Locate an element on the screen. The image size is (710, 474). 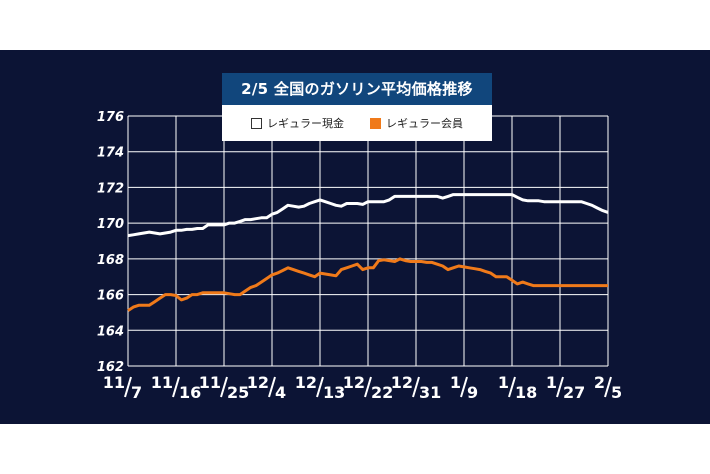
x-tick-label: 11 7 is located at coordinates (122, 387).